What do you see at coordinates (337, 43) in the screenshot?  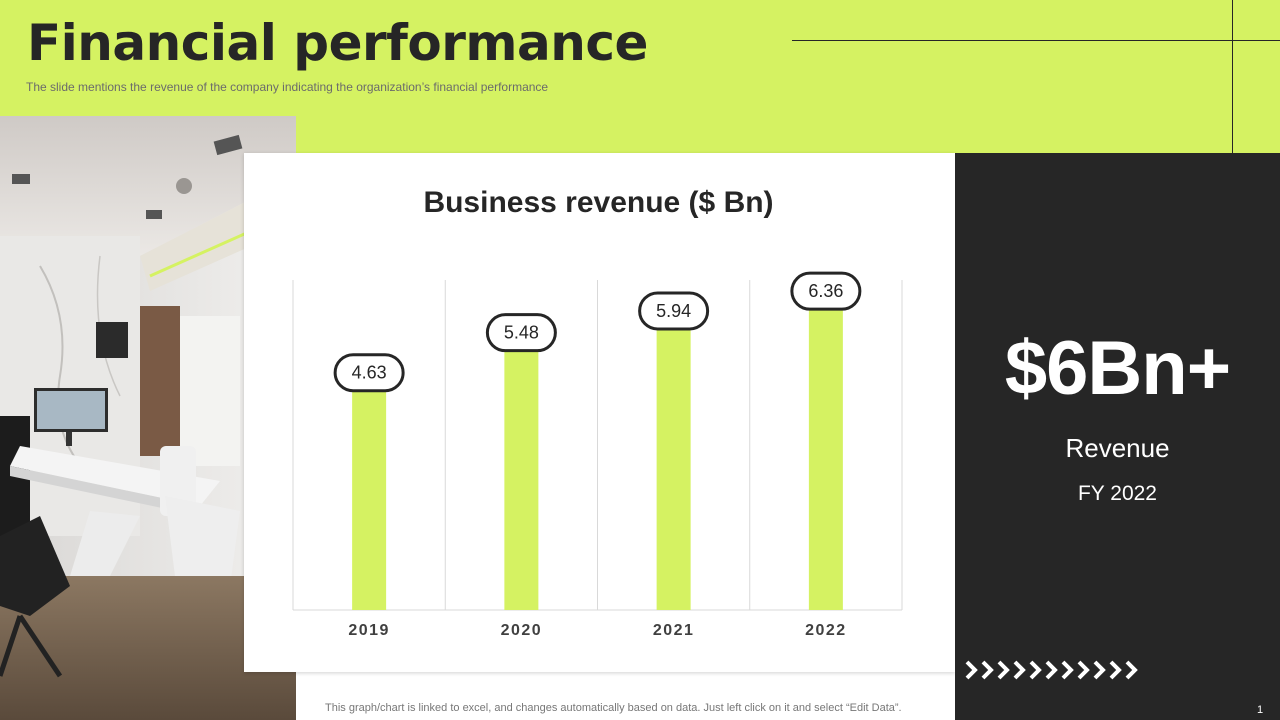 I see `page-title: Financial performance` at bounding box center [337, 43].